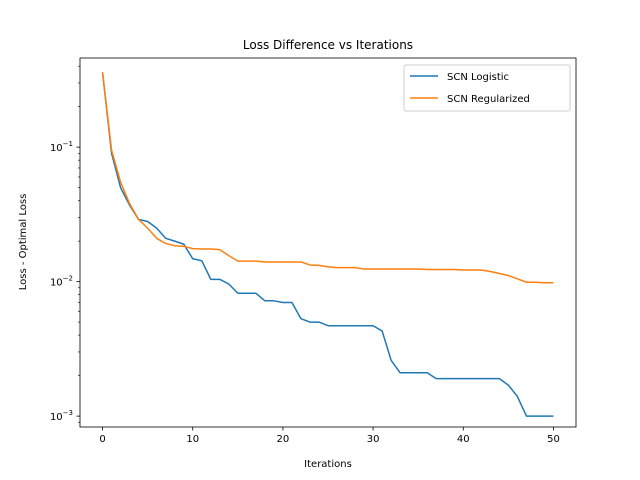  I want to click on legend-label-scn-regularized: SCN Regularized, so click(488, 99).